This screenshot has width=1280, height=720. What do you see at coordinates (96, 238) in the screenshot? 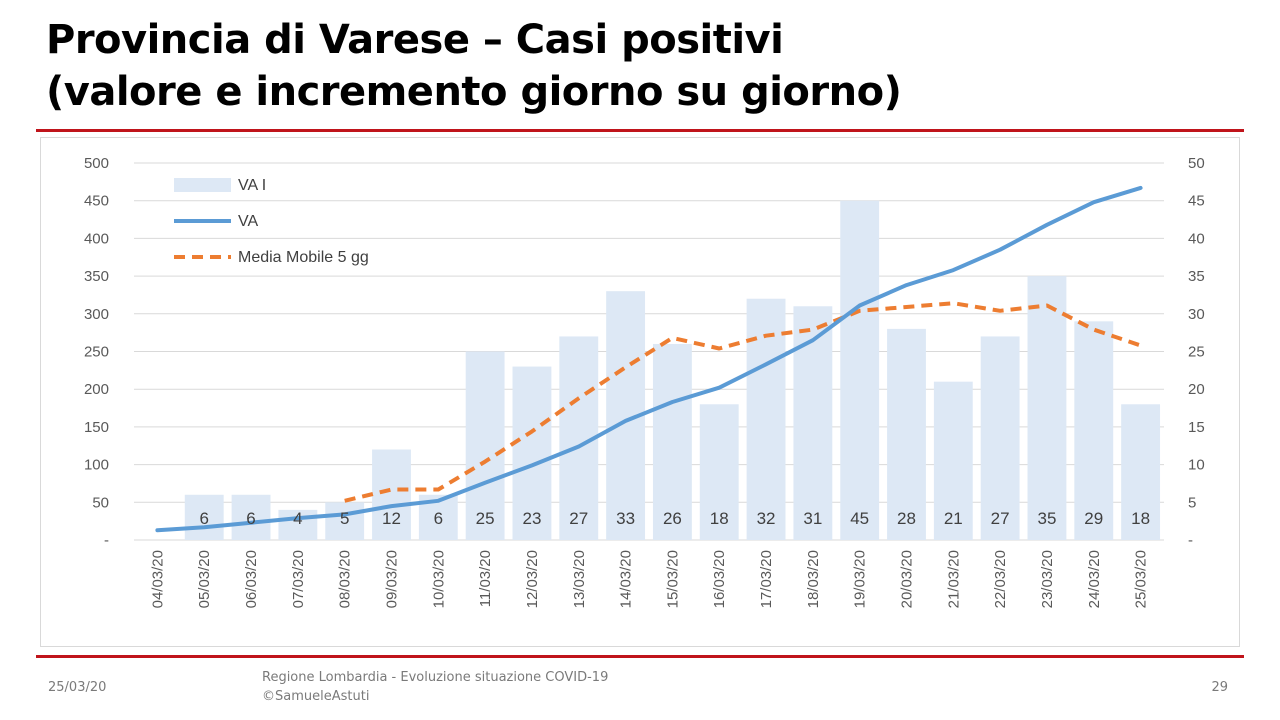
I see `left-axis-tick-label: 400` at bounding box center [96, 238].